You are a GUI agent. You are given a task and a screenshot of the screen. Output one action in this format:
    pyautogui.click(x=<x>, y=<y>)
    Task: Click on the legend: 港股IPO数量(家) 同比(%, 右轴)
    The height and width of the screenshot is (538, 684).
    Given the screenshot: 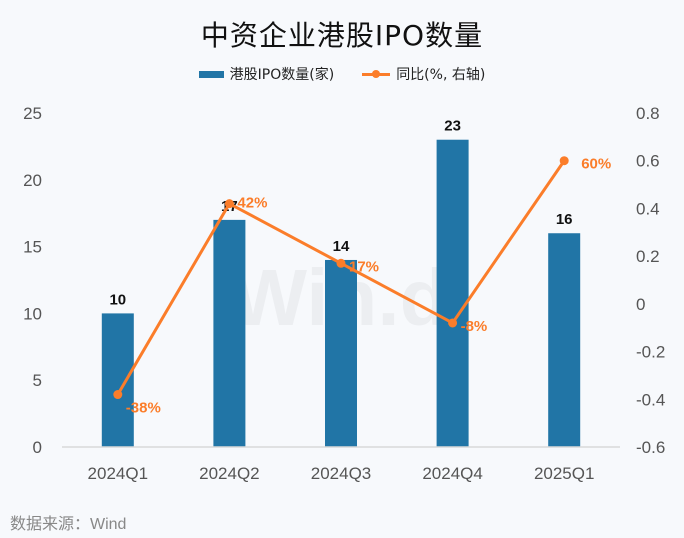 What is the action you would take?
    pyautogui.click(x=342, y=74)
    